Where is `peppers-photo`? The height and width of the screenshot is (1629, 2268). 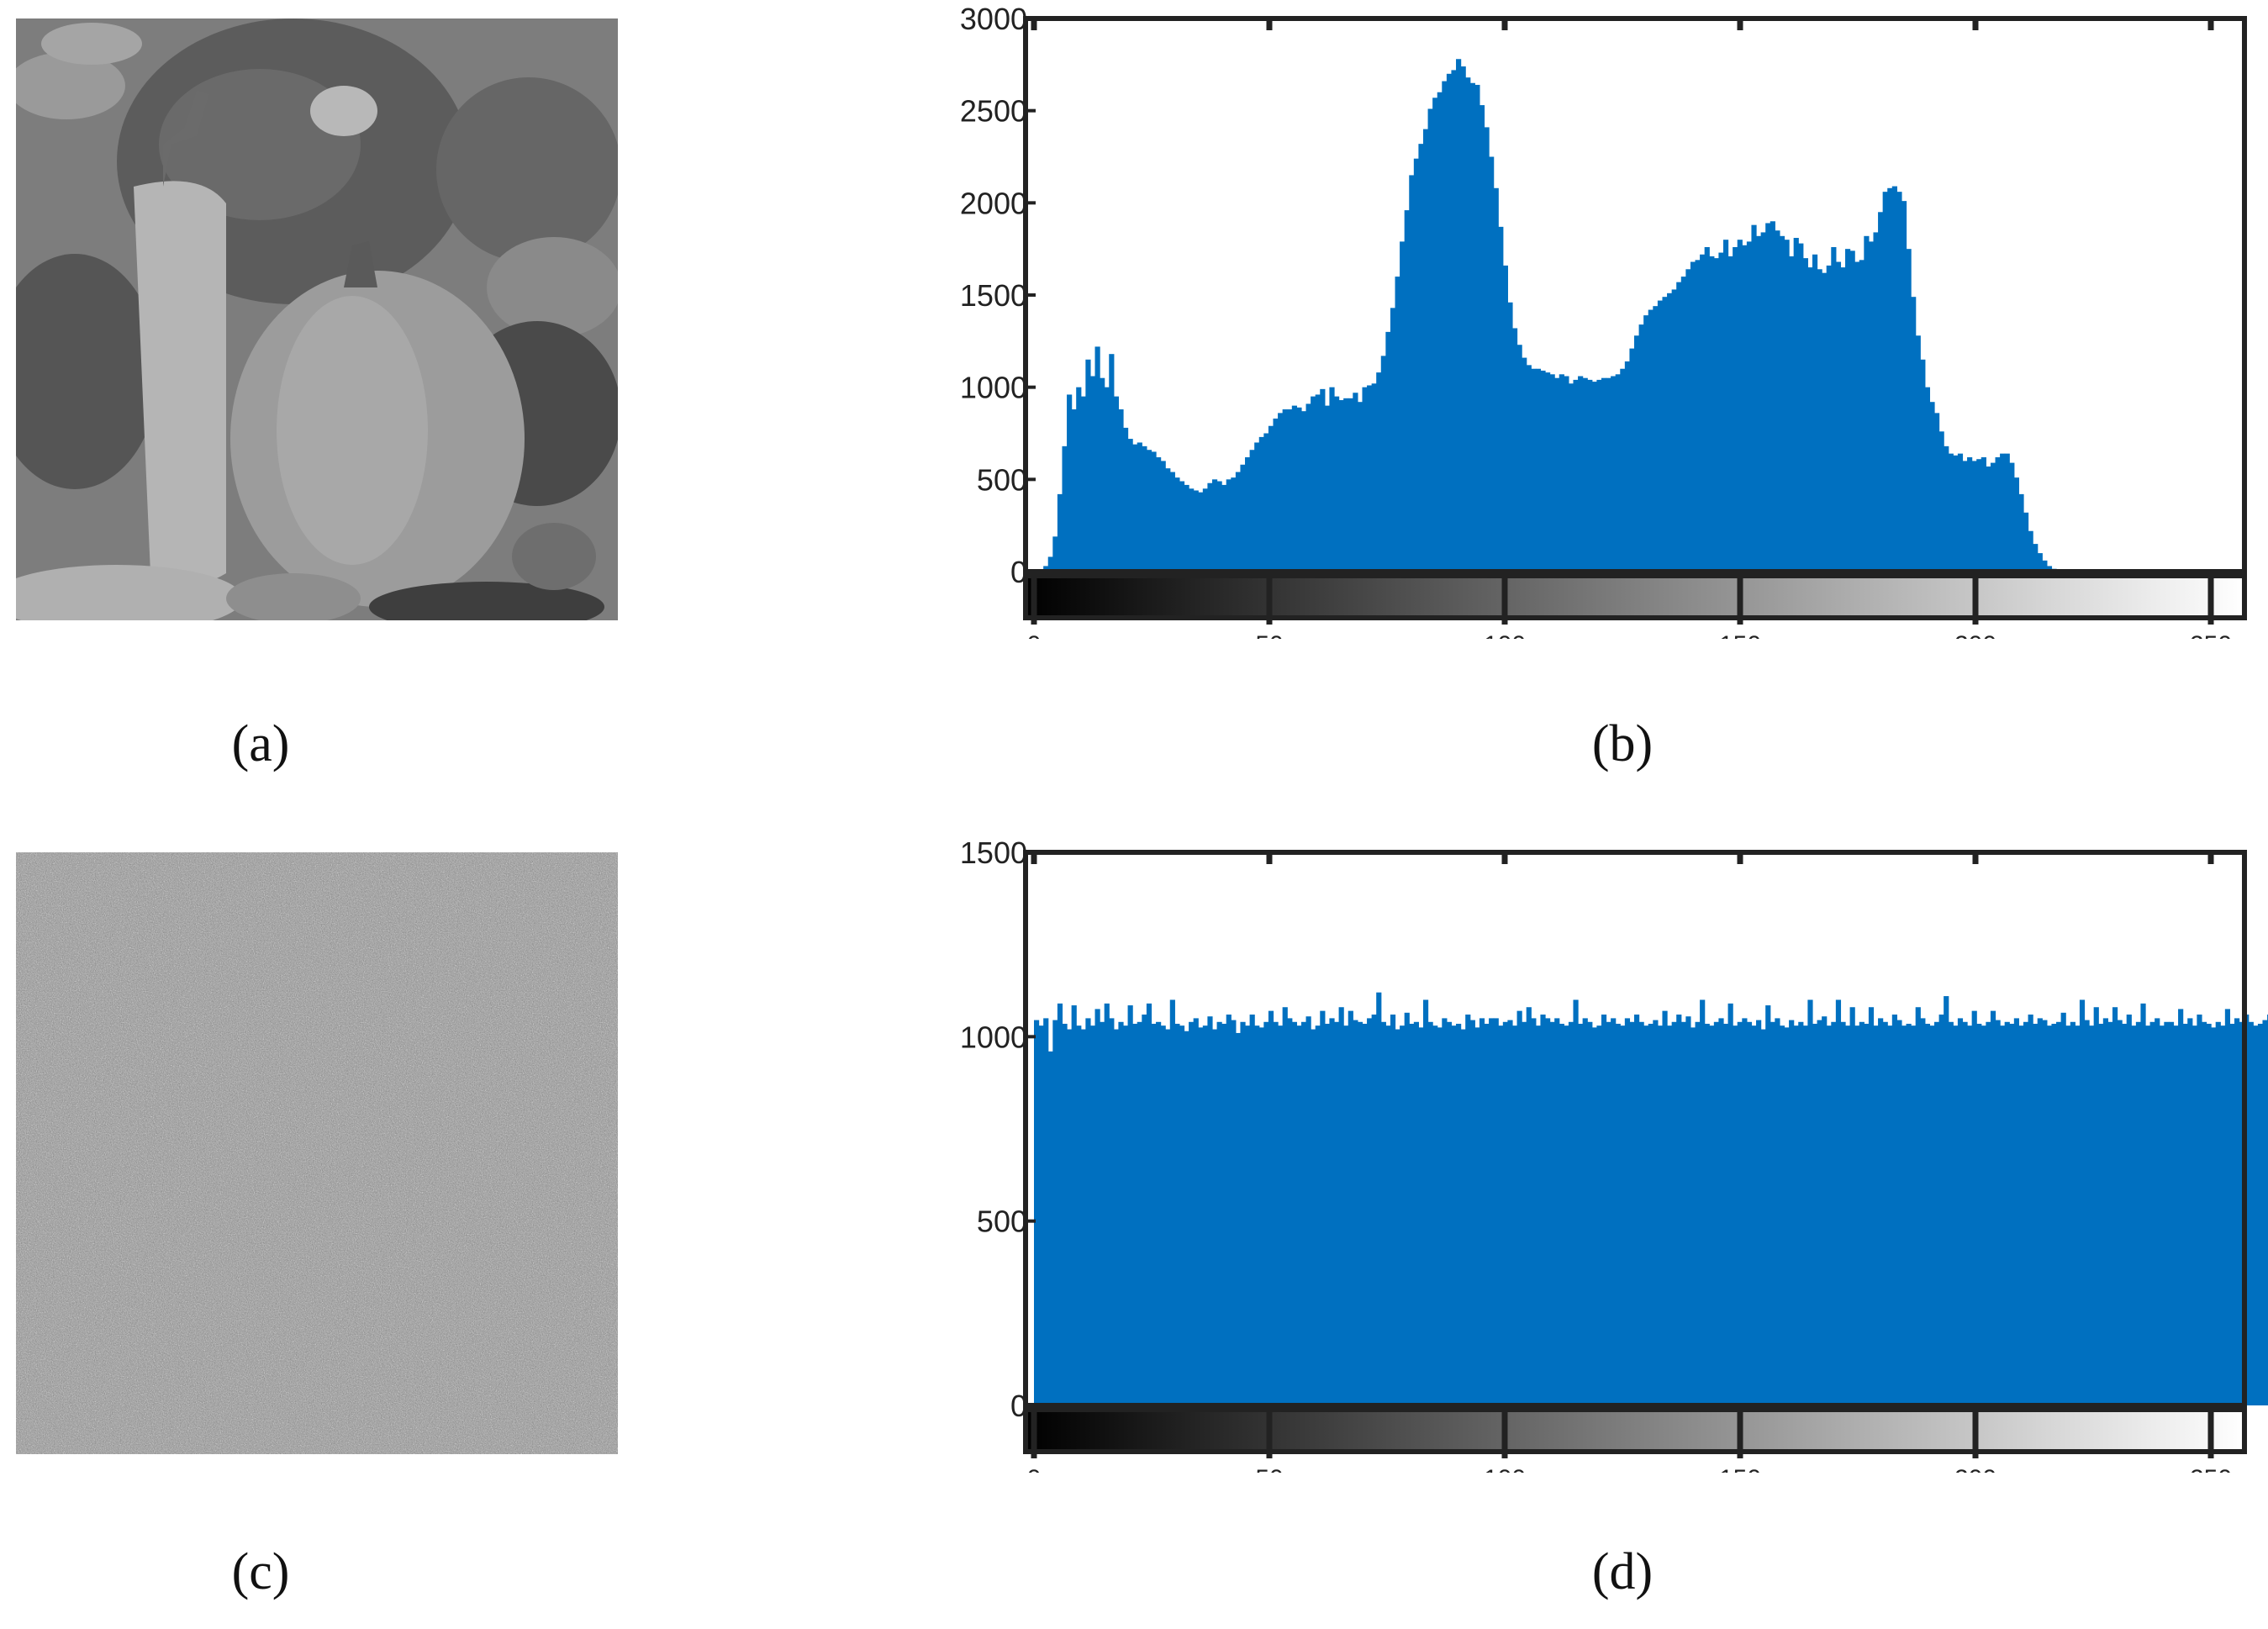
peppers-photo is located at coordinates (317, 319).